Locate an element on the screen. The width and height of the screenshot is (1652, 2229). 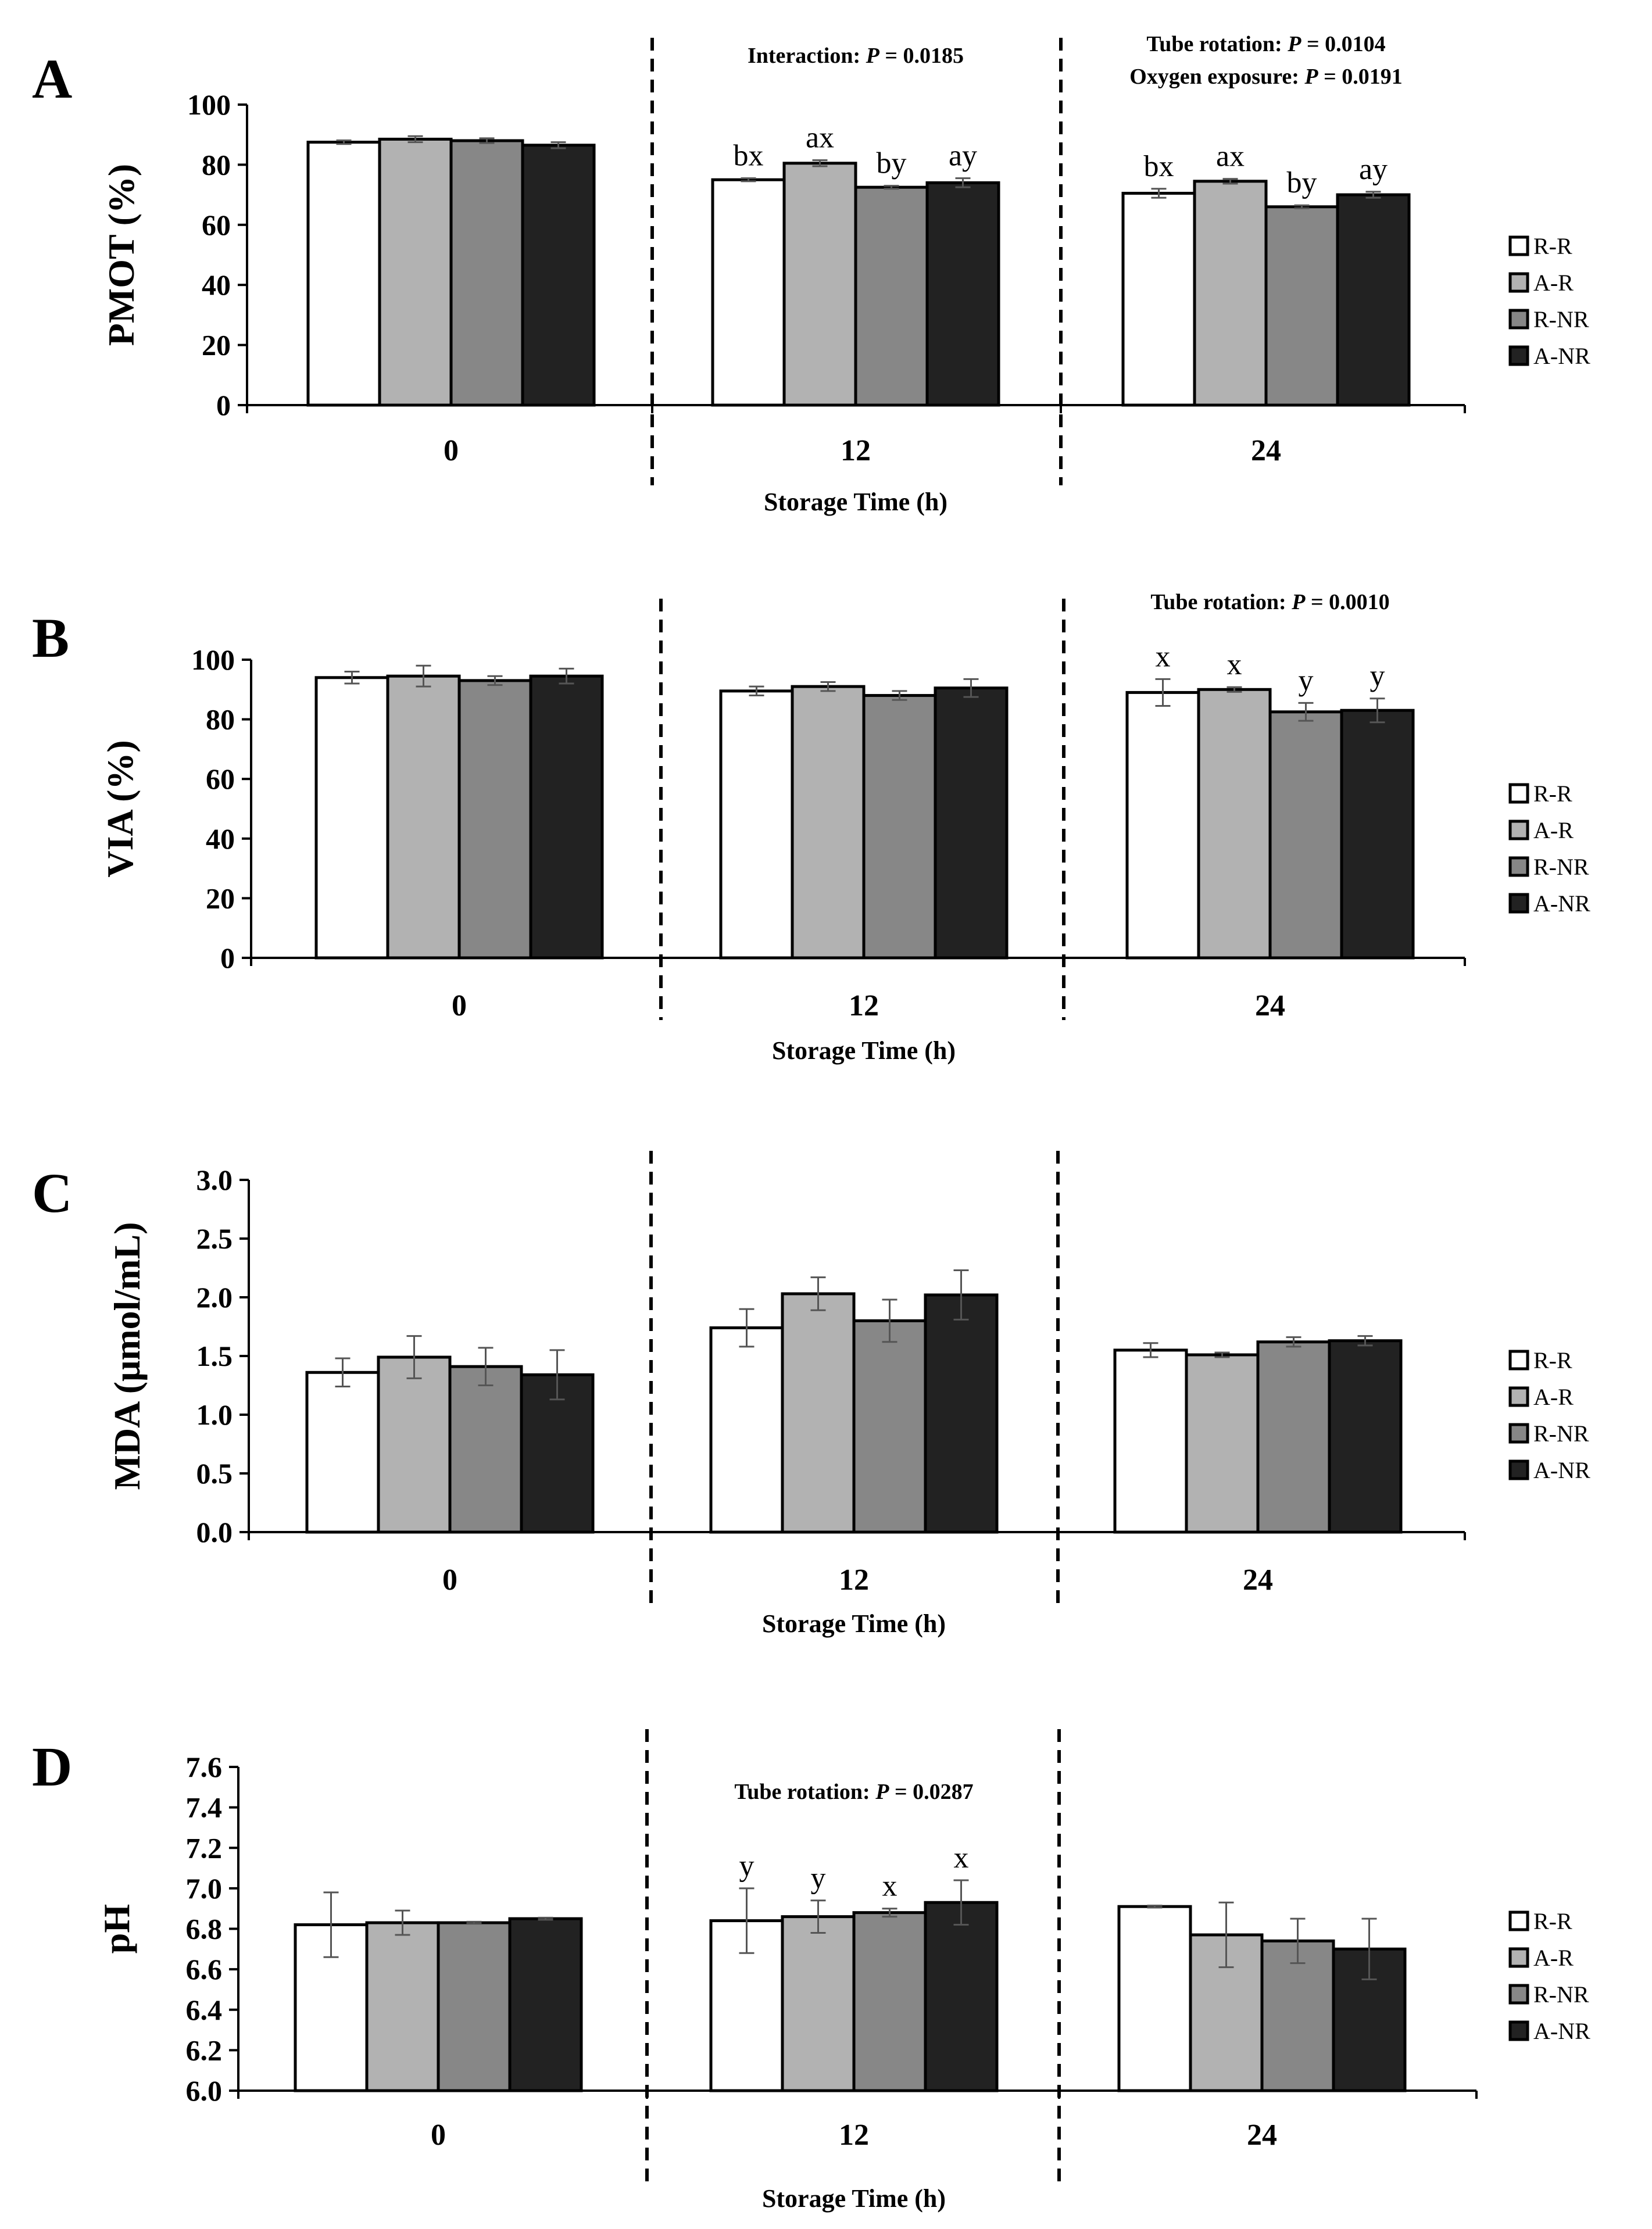
y-axis-label: pH is located at coordinates (116, 1928).